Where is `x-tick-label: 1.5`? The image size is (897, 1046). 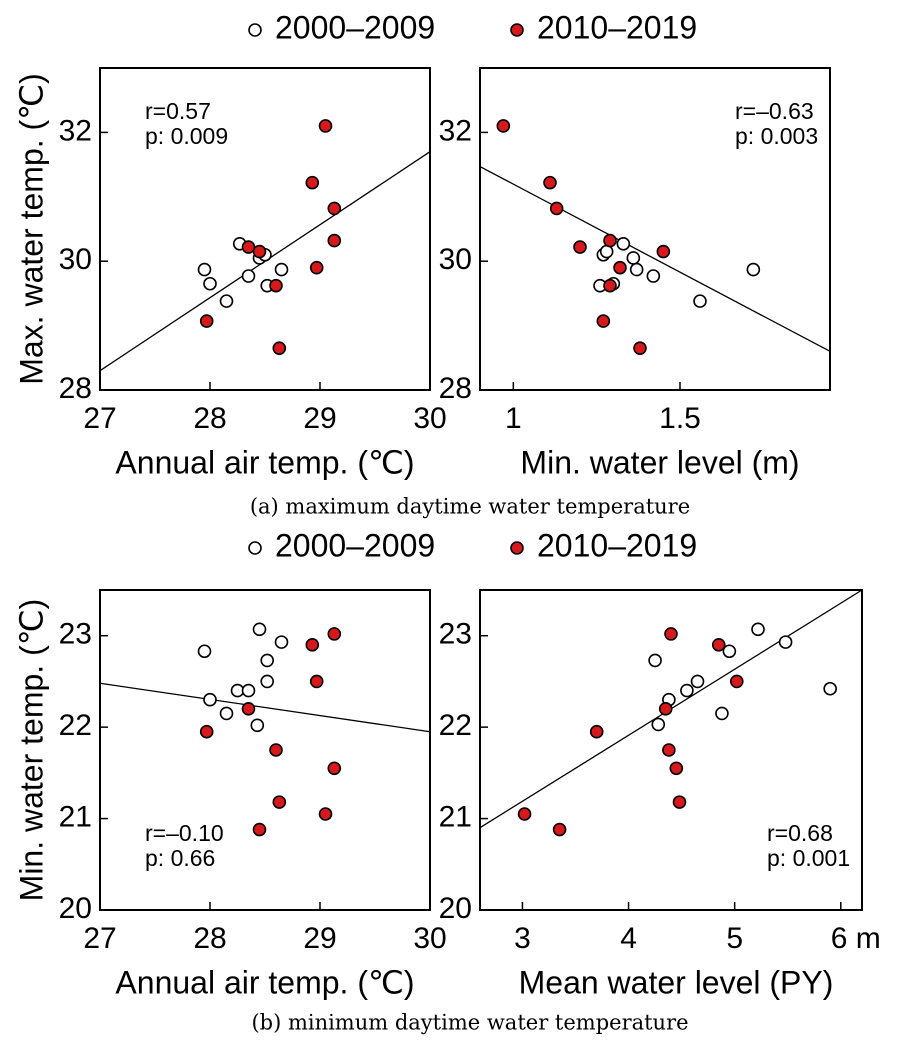 x-tick-label: 1.5 is located at coordinates (680, 418).